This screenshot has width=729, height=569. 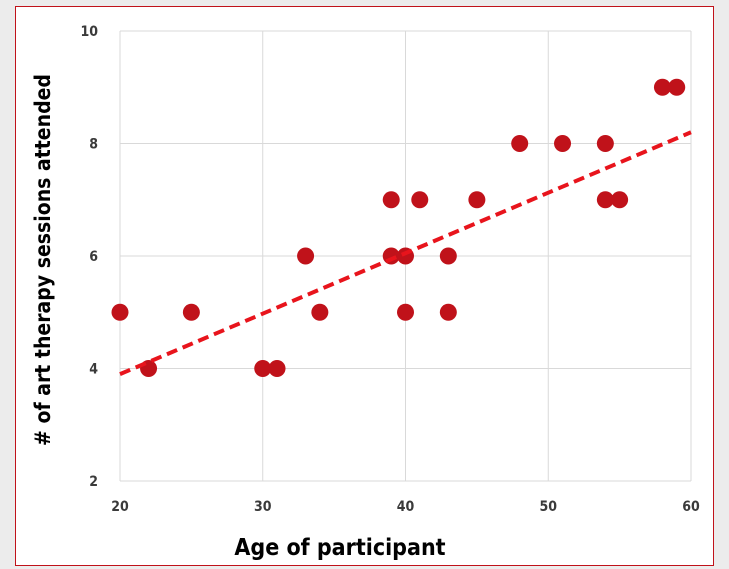 I want to click on x-tick-label: 60, so click(x=691, y=507).